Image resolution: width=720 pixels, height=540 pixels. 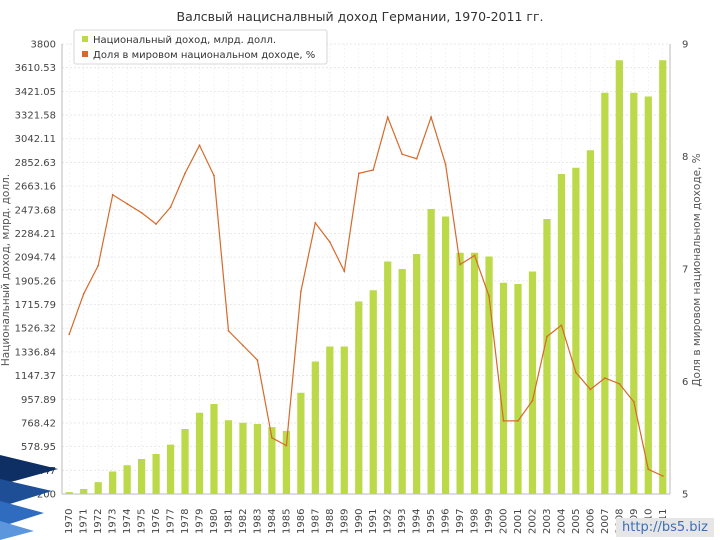 I want to click on y2-axis-ticks: 9 8 7 6 5, so click(x=685, y=270).